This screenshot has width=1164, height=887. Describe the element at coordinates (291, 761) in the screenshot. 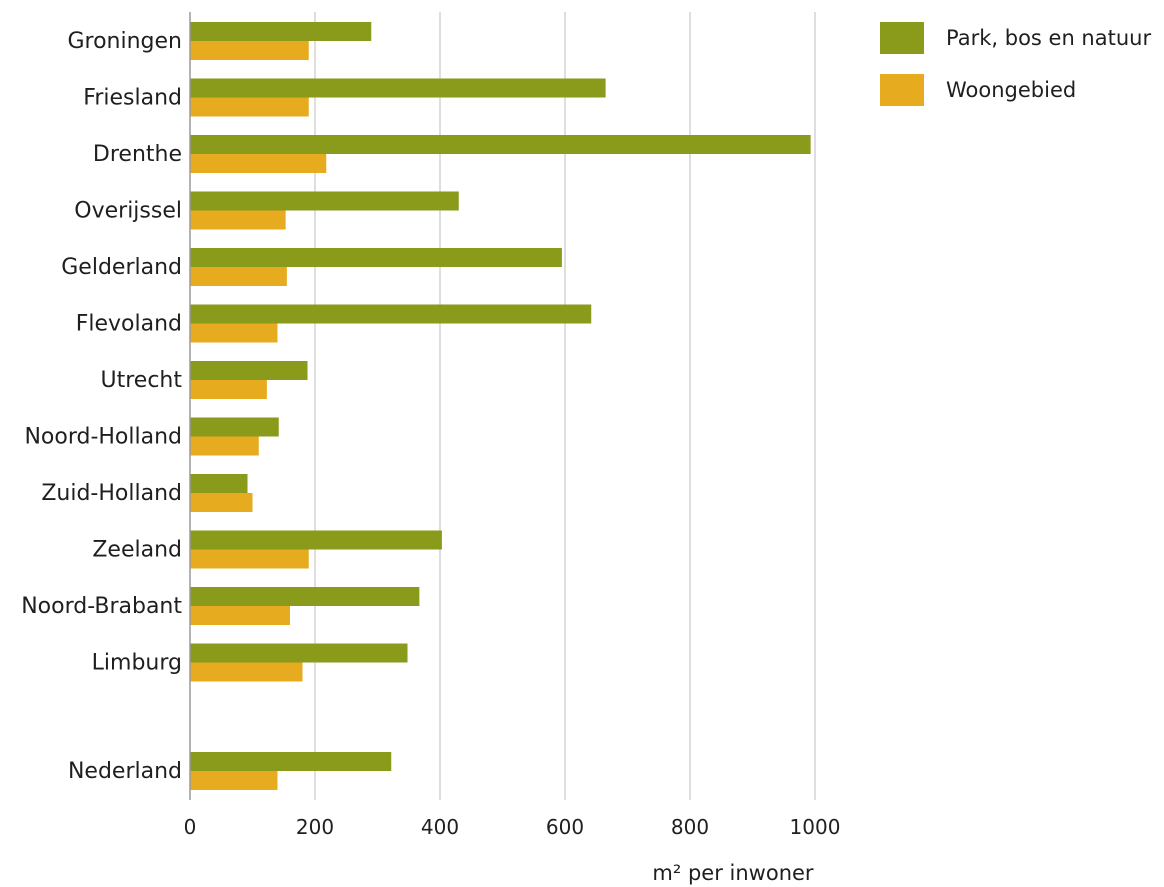

I see `bar-park-bos-en-natuur-nederland` at that location.